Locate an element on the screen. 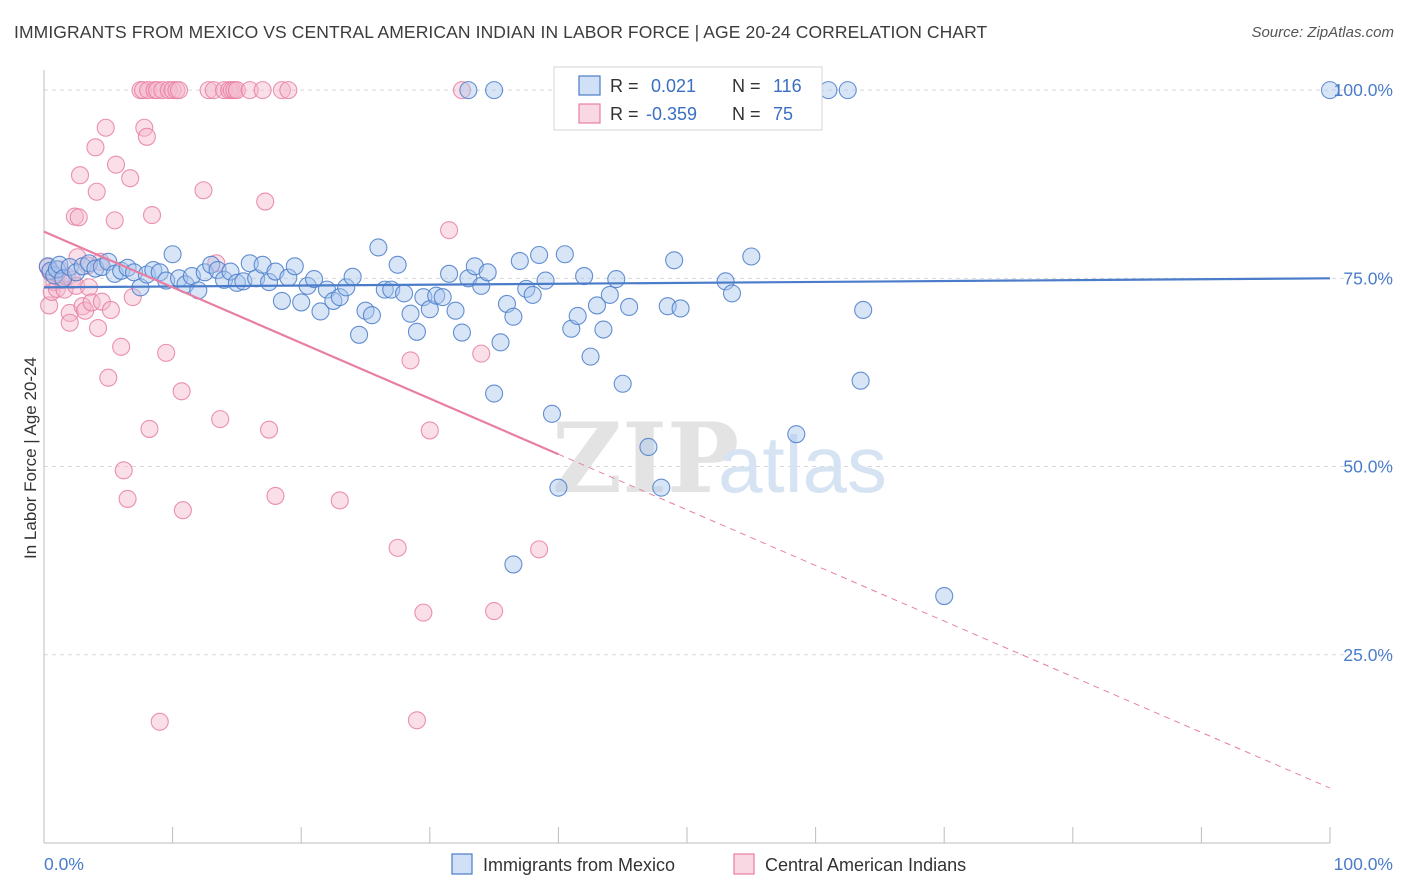 The height and width of the screenshot is (892, 1406). bottom-legend-swatch-mexico is located at coordinates (462, 864).